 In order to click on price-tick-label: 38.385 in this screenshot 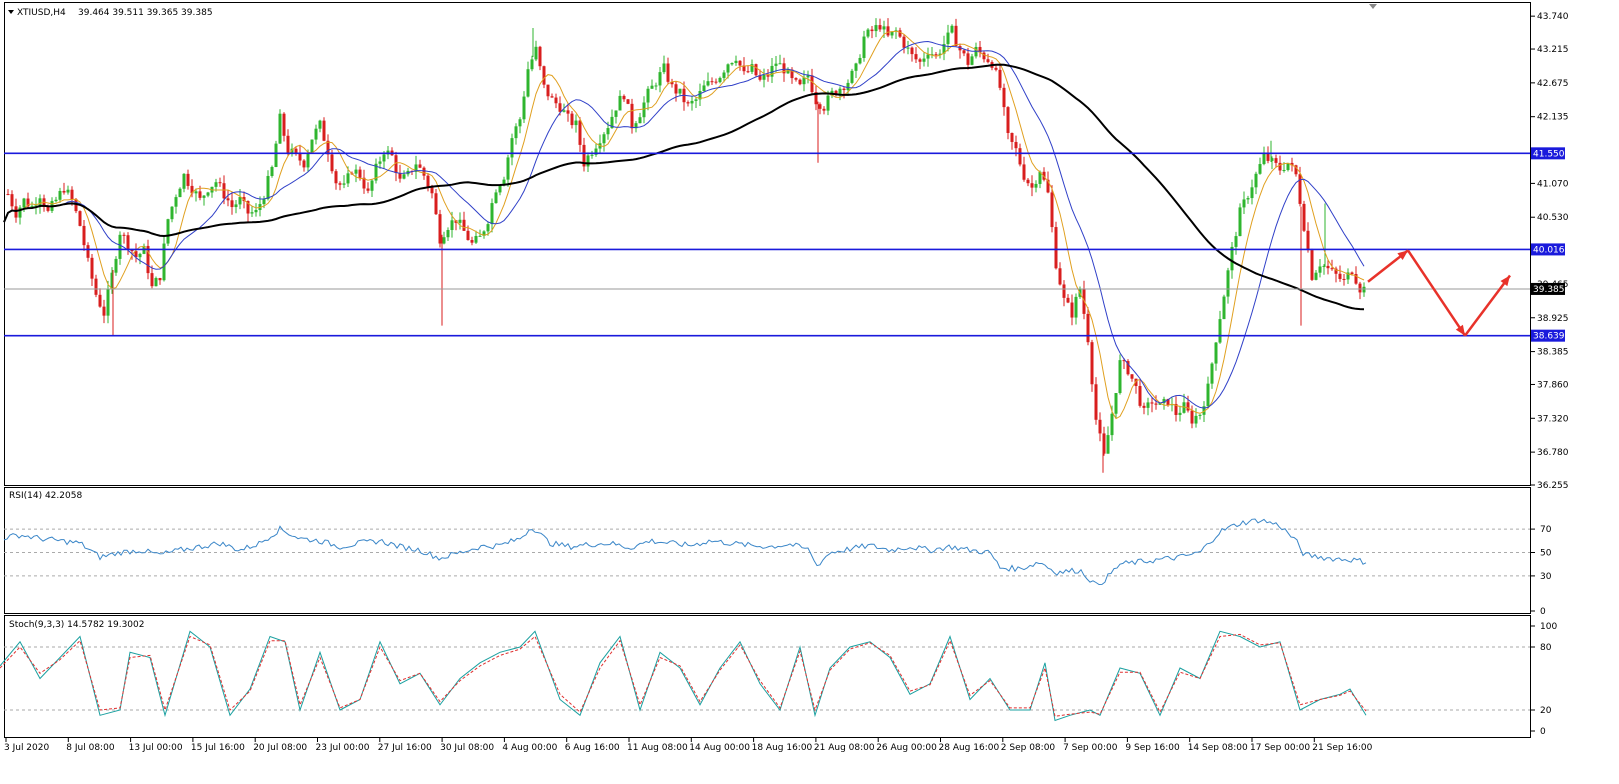, I will do `click(1553, 353)`.